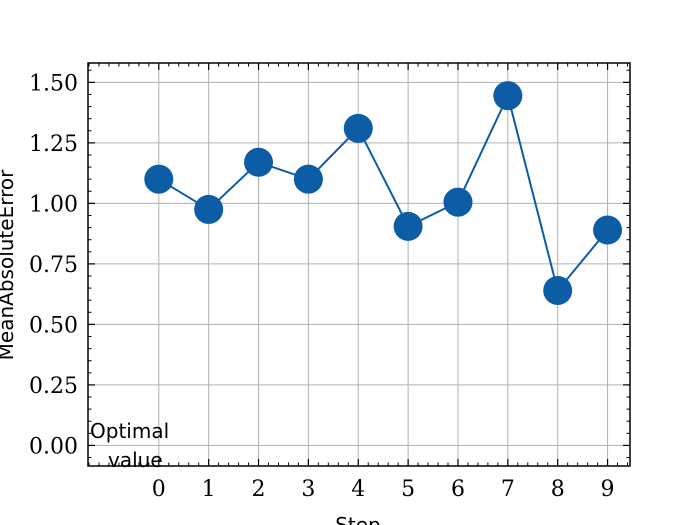  Describe the element at coordinates (53, 83) in the screenshot. I see `y-tick-label: 1.50` at that location.